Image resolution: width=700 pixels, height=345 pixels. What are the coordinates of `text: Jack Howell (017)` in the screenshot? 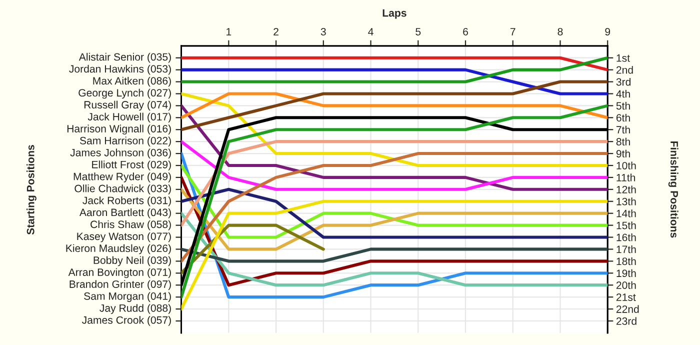 It's located at (129, 117).